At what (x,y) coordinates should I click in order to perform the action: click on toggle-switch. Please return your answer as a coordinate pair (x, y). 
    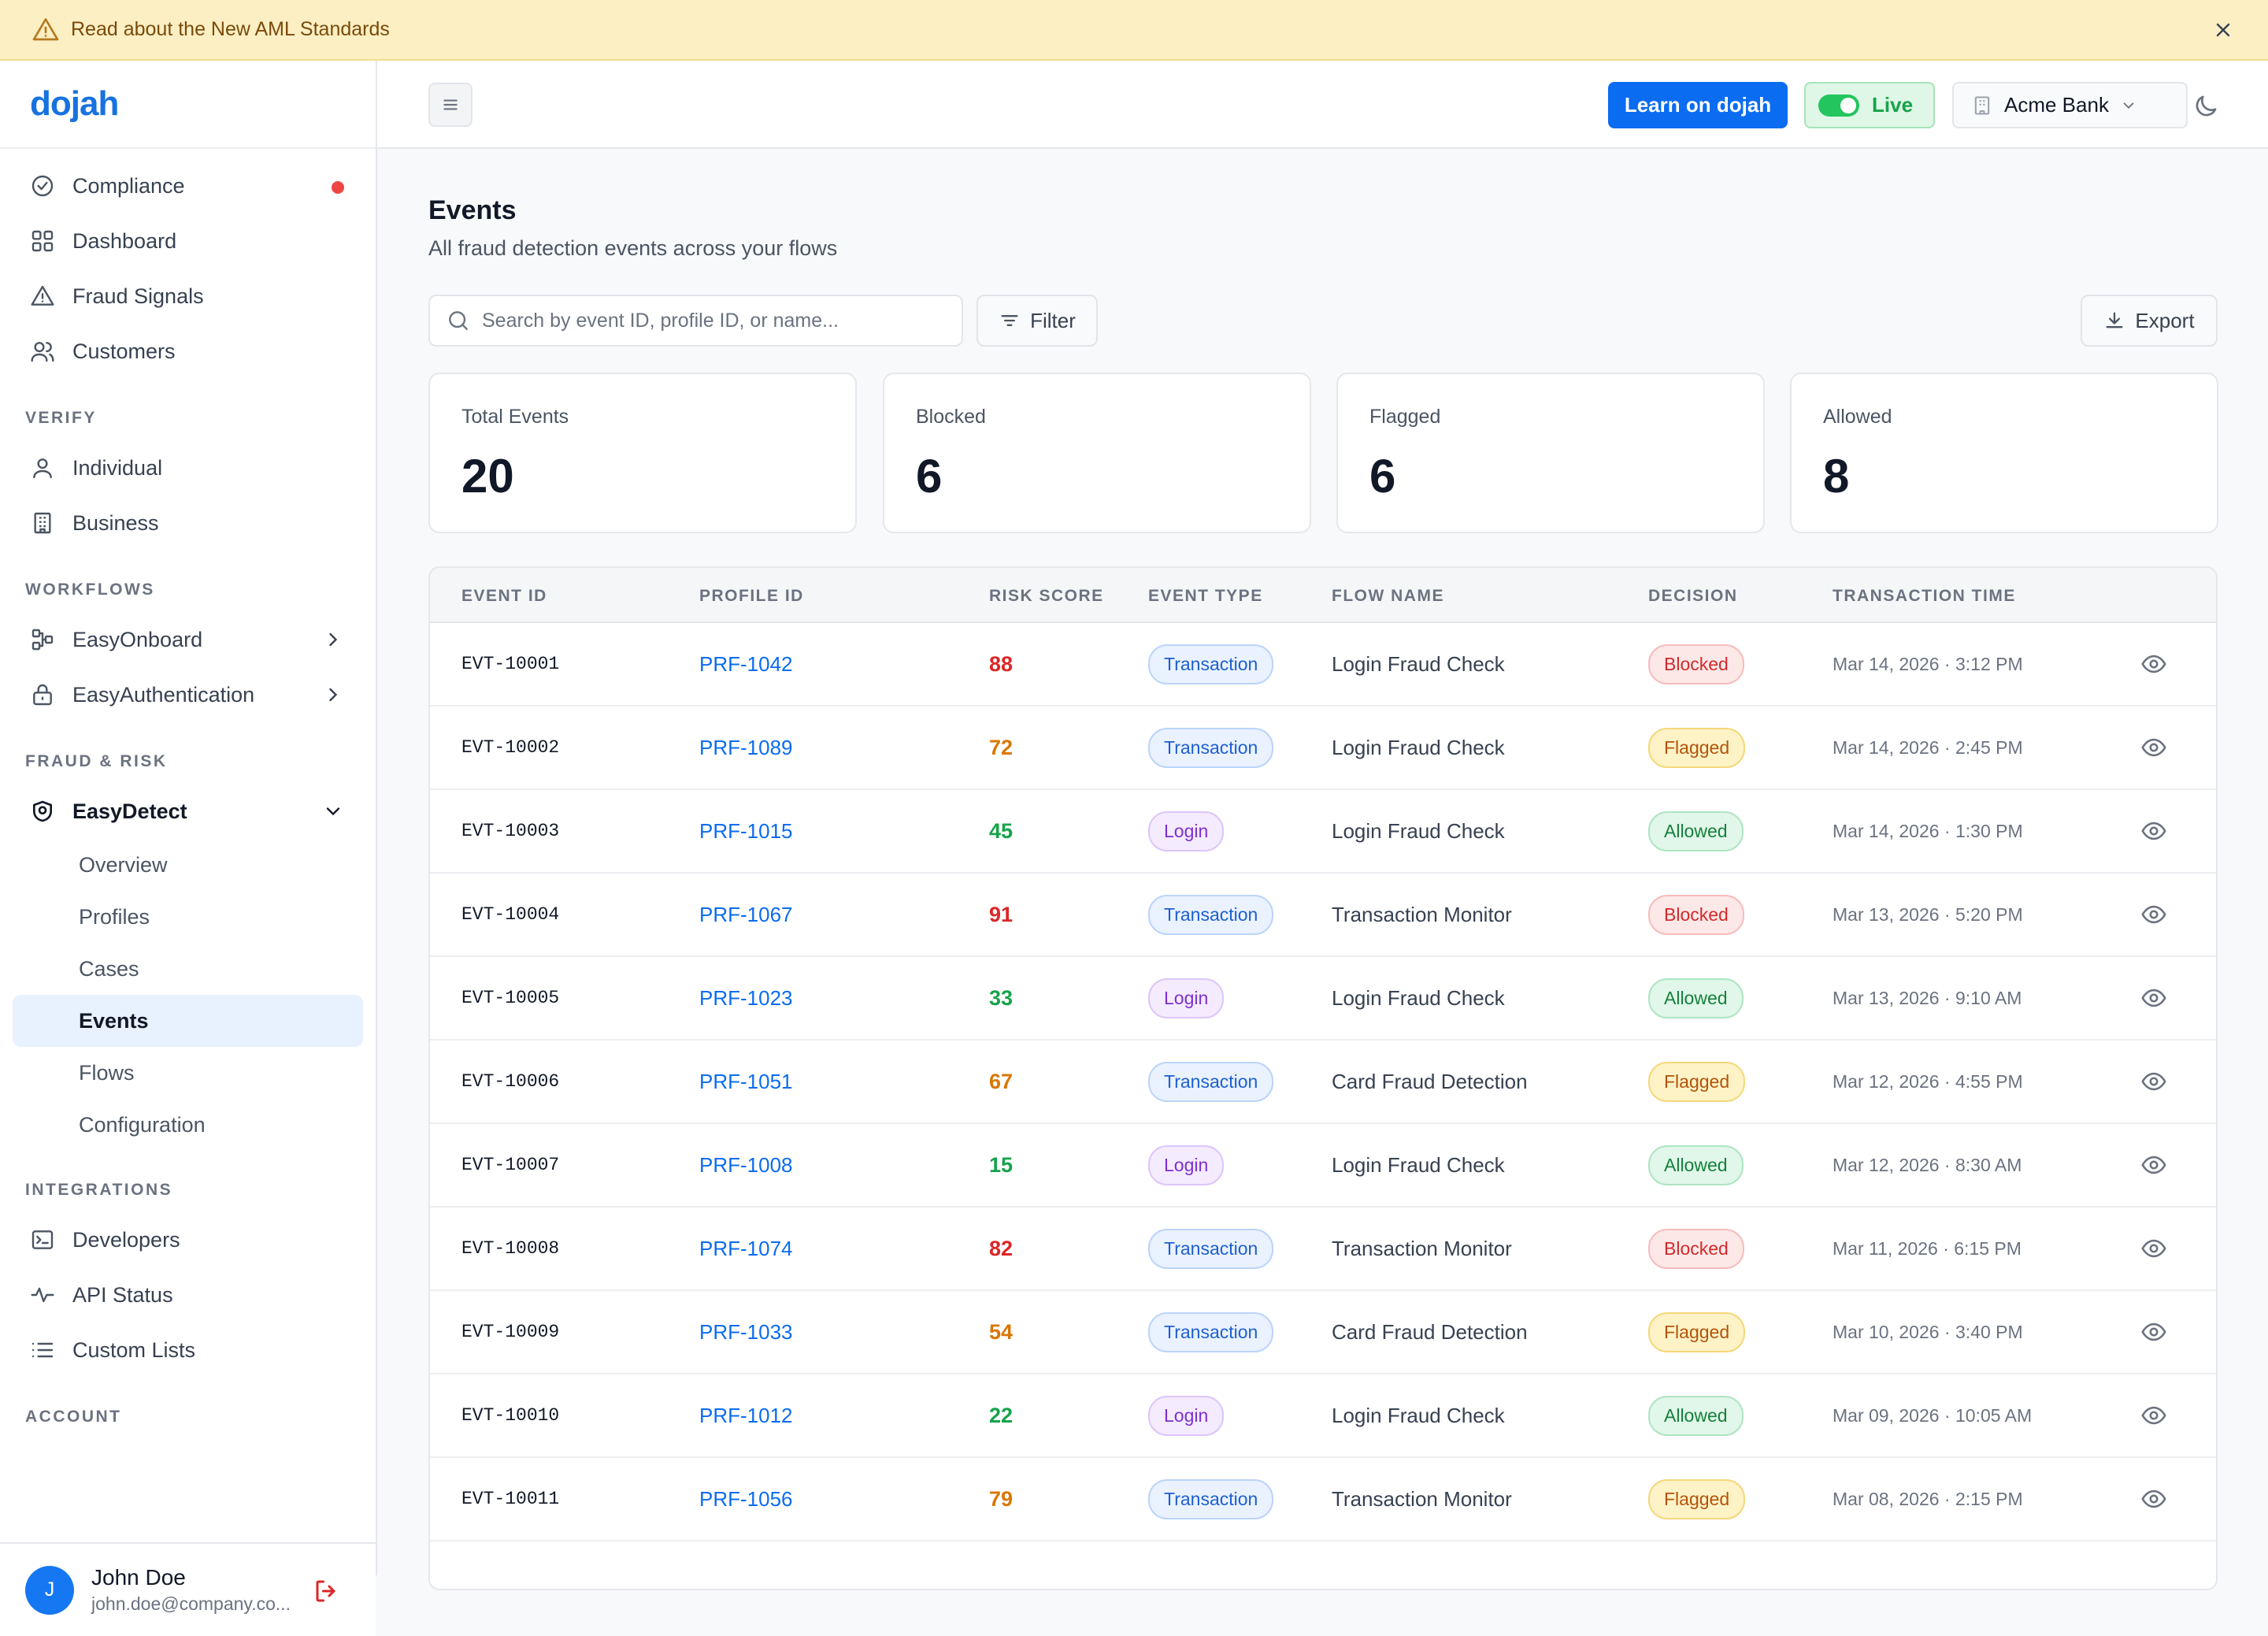
    Looking at the image, I should click on (1838, 106).